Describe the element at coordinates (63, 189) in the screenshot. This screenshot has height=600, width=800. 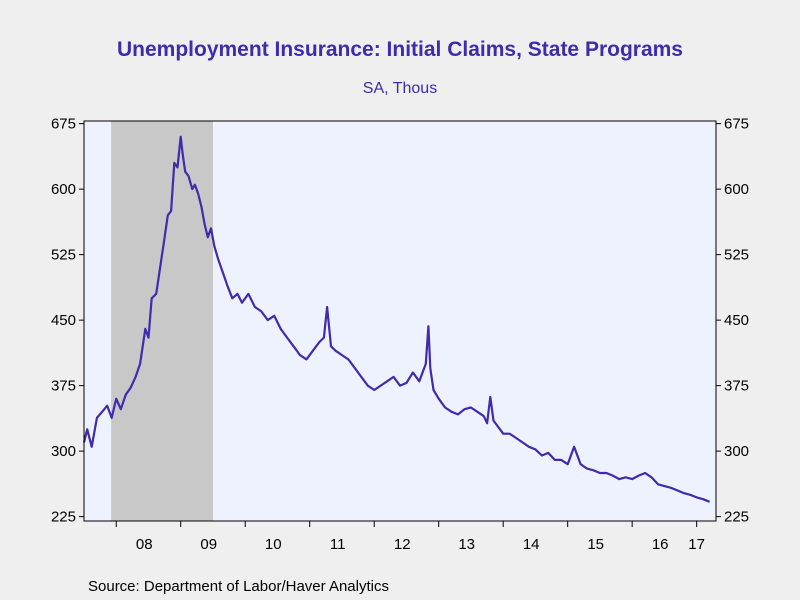
I see `y-tick-label-left: 600` at that location.